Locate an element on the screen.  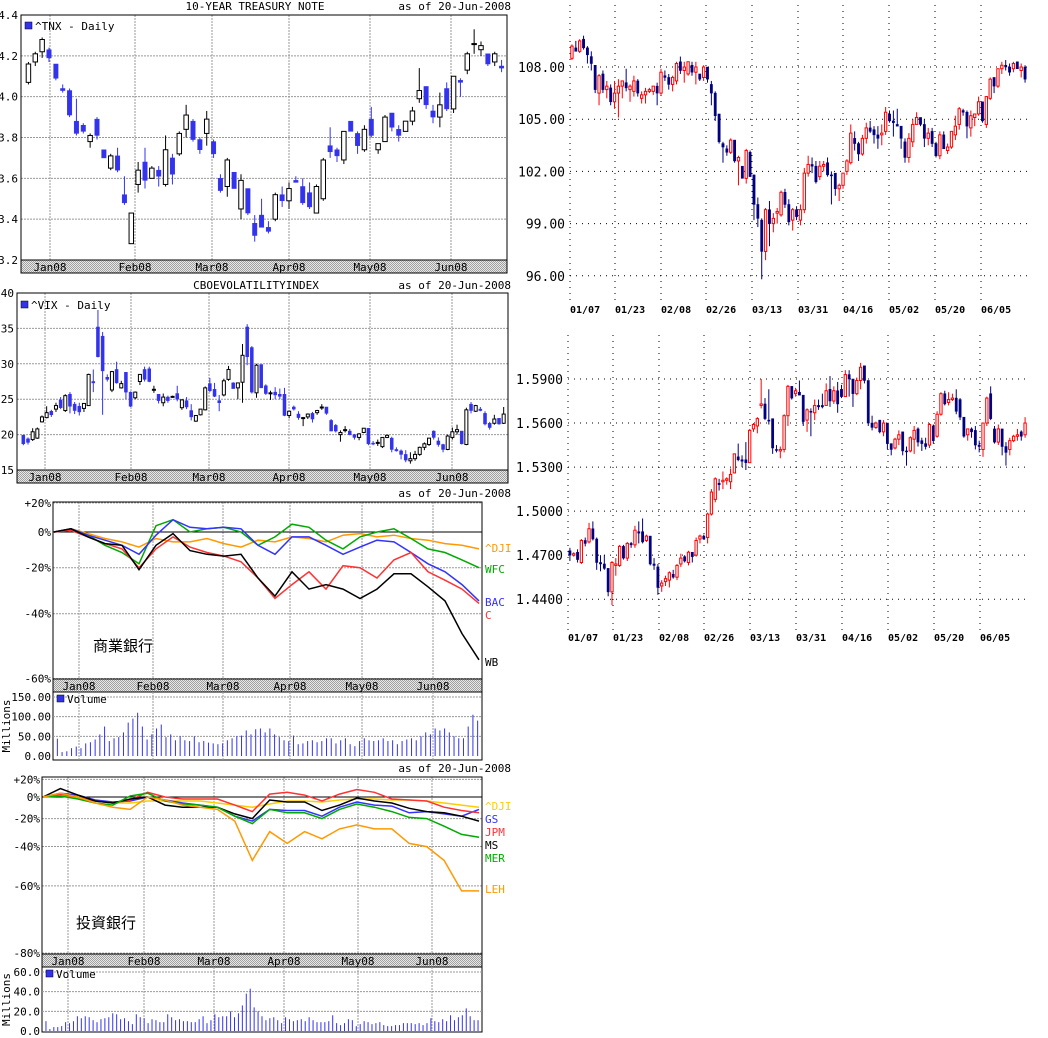
chart-annotation: 投資銀行 is located at coordinates (106, 923).